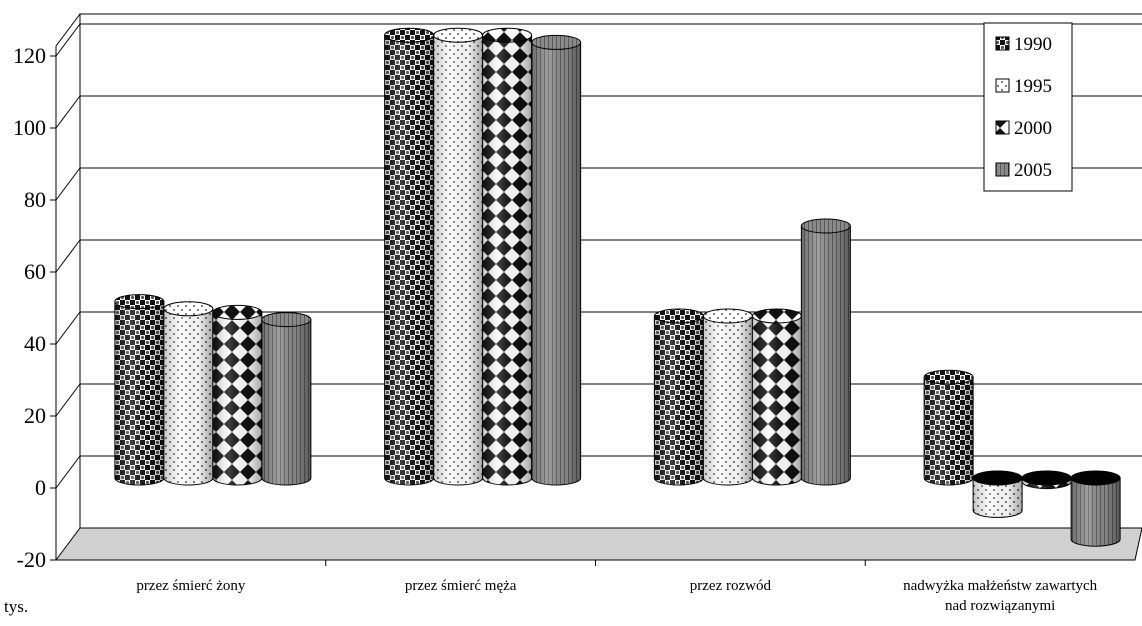  Describe the element at coordinates (461, 586) in the screenshot. I see `x-tick-label: przez śmierć męża` at that location.